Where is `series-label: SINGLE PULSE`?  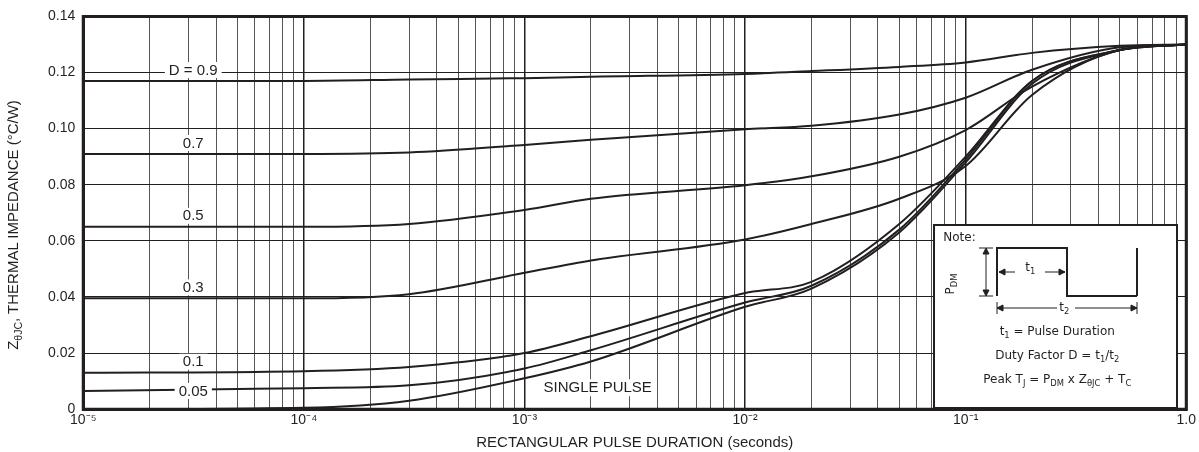
series-label: SINGLE PULSE is located at coordinates (597, 386).